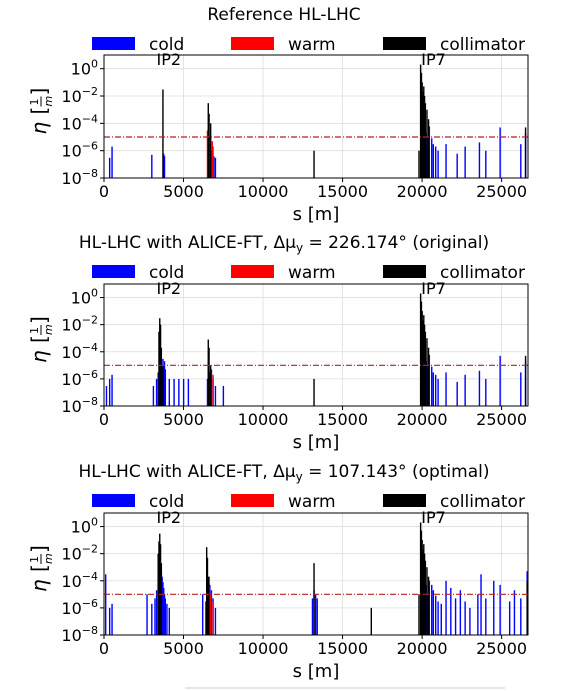  I want to click on x-tick-label: 15000, so click(342, 419).